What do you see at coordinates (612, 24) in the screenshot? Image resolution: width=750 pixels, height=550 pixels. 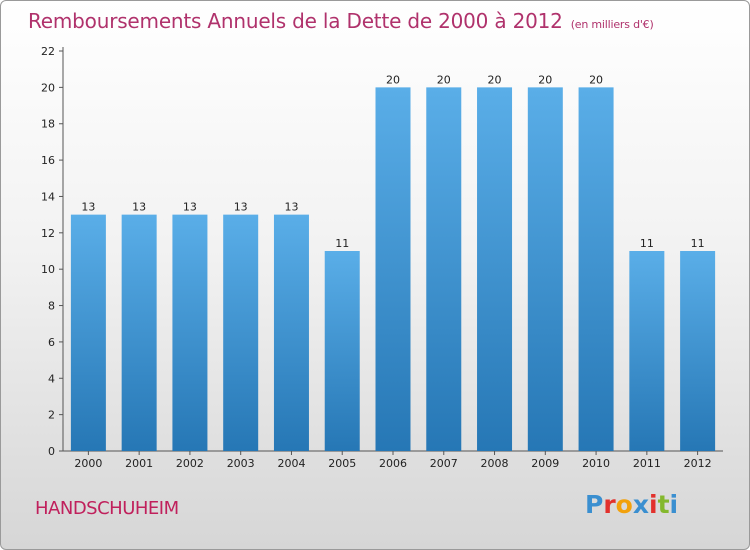 I see `chart-unit: (en milliers d'€)` at bounding box center [612, 24].